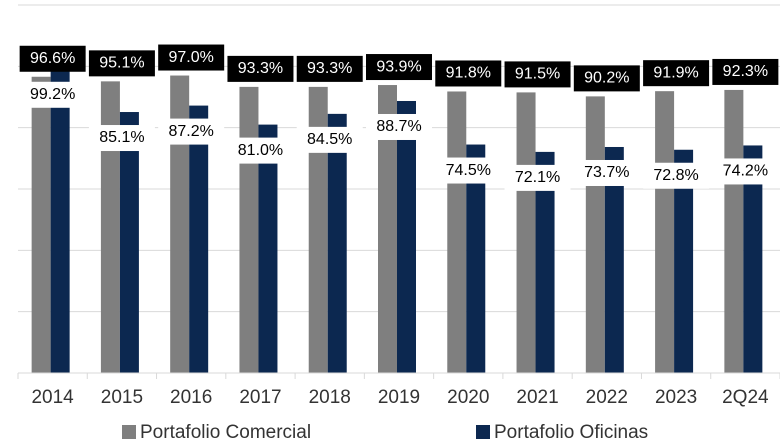 This screenshot has width=780, height=445. I want to click on data-label: 90.2%, so click(606, 78).